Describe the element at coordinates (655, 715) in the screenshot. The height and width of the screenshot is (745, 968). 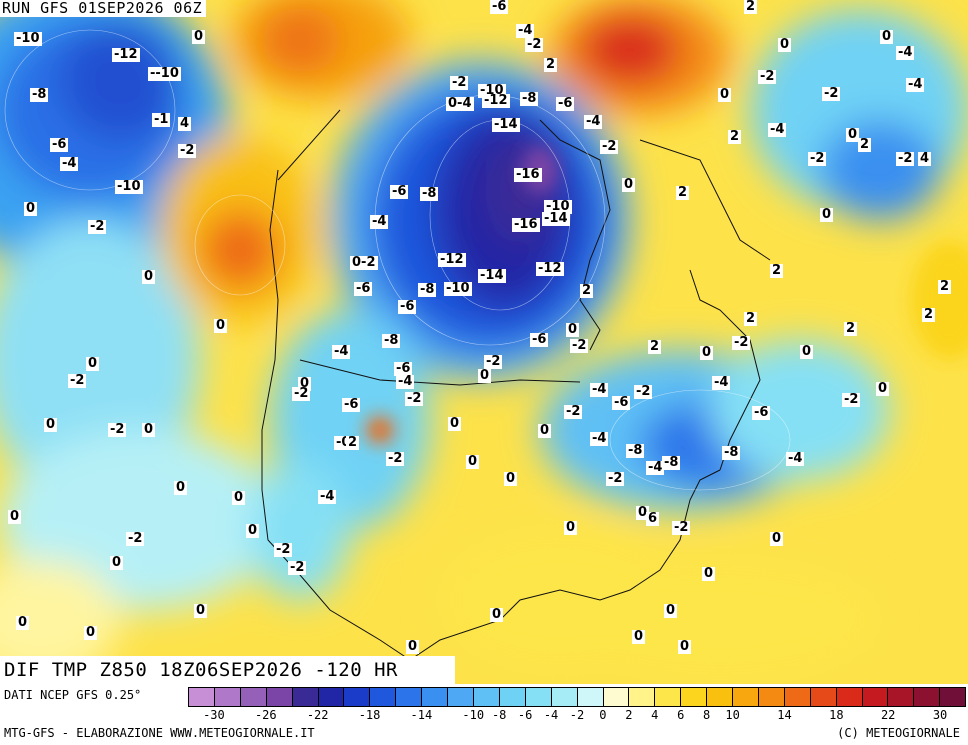
I see `color-scale-tick: 4` at that location.